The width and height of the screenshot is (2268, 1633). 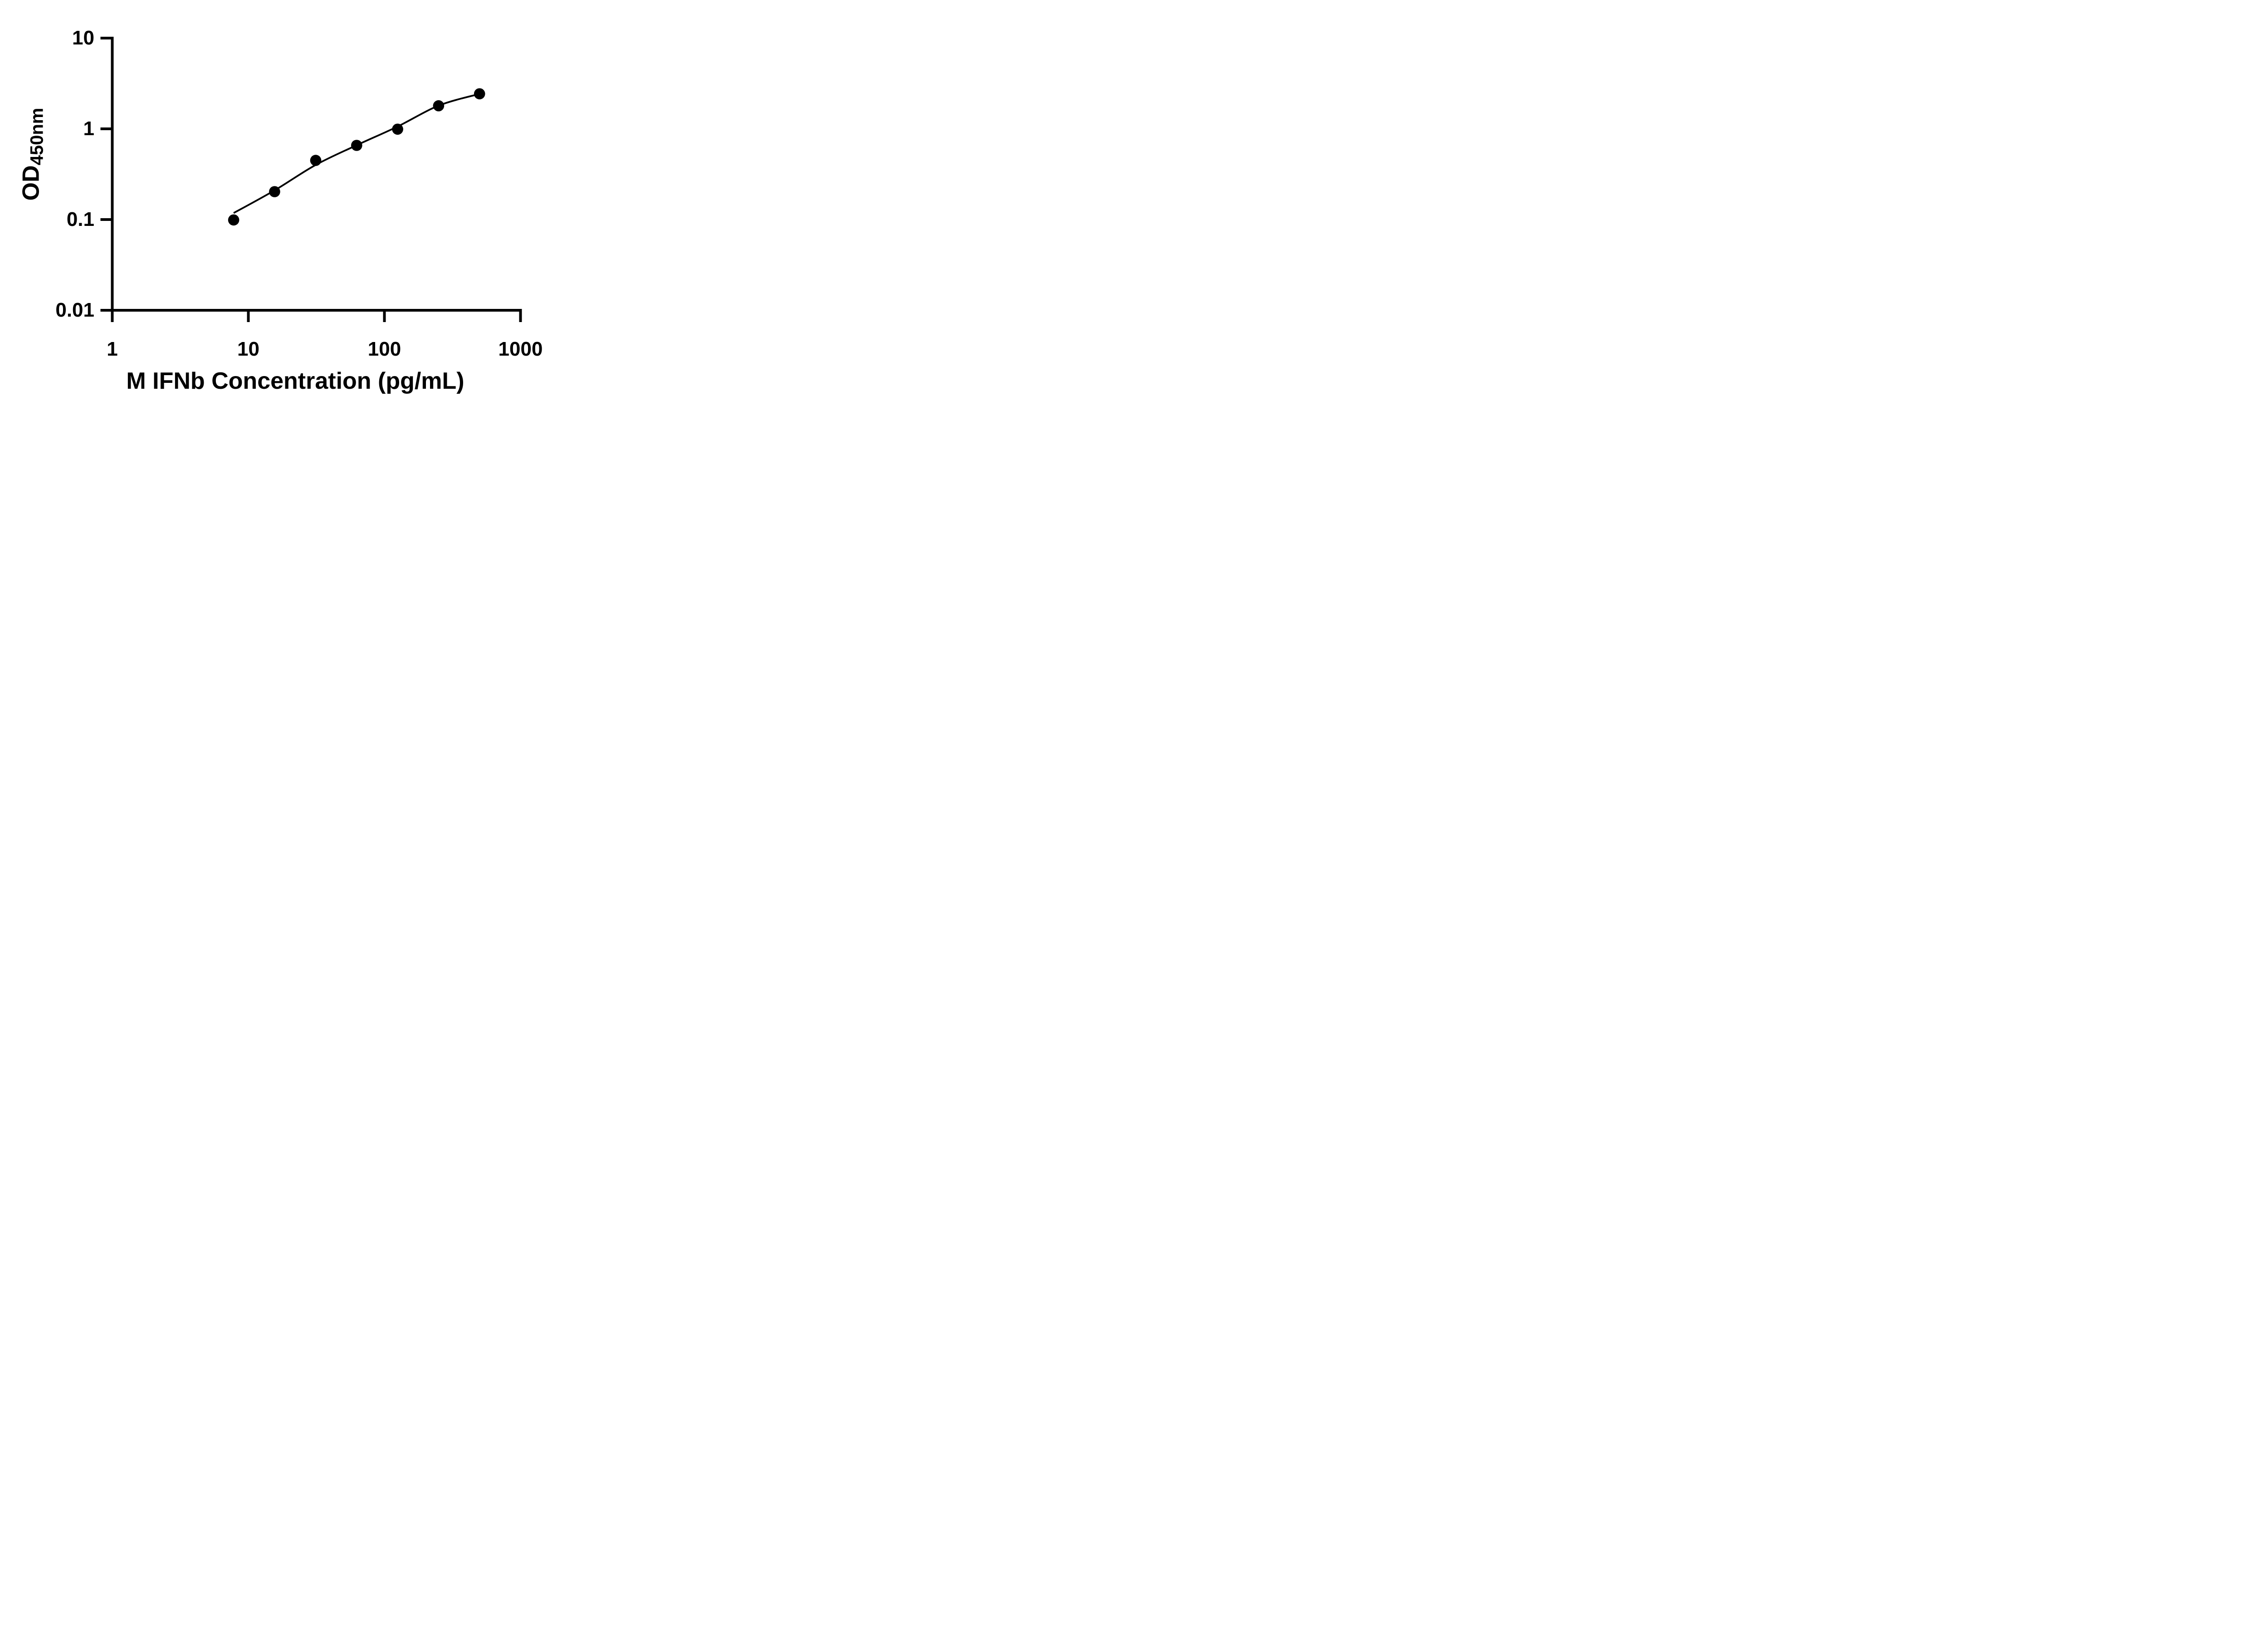 I want to click on y-tick-label: 0.1, so click(x=80, y=219).